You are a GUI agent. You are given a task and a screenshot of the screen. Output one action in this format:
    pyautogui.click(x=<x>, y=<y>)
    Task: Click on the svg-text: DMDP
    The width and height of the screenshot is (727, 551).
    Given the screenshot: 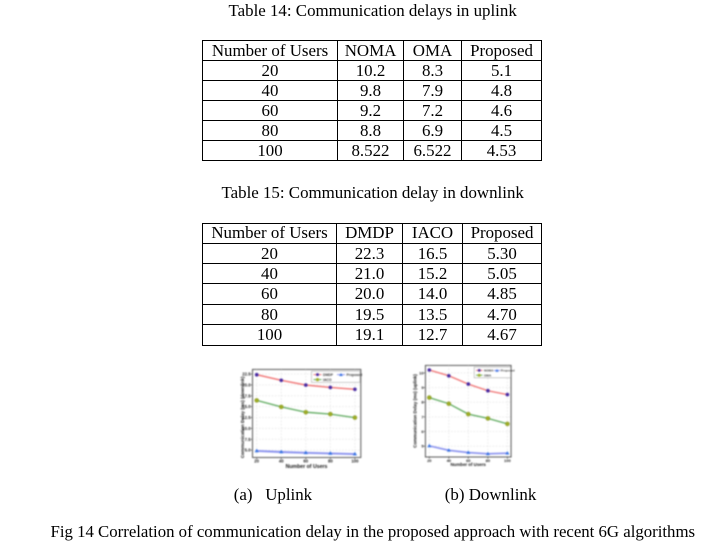 What is the action you would take?
    pyautogui.click(x=328, y=375)
    